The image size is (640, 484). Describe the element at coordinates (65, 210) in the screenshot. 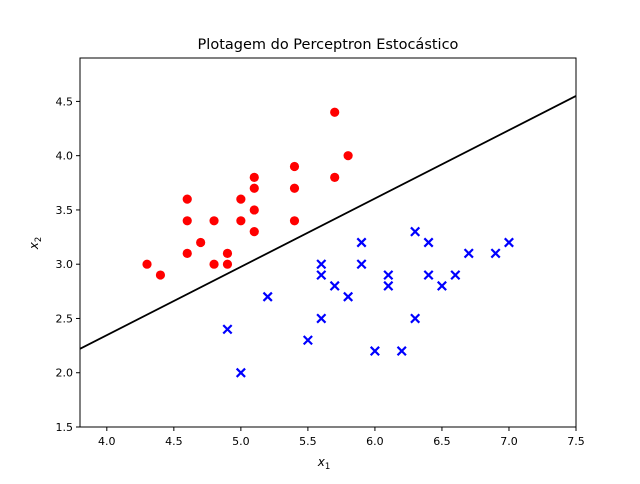

I see `y-tick-label: 3.5` at that location.